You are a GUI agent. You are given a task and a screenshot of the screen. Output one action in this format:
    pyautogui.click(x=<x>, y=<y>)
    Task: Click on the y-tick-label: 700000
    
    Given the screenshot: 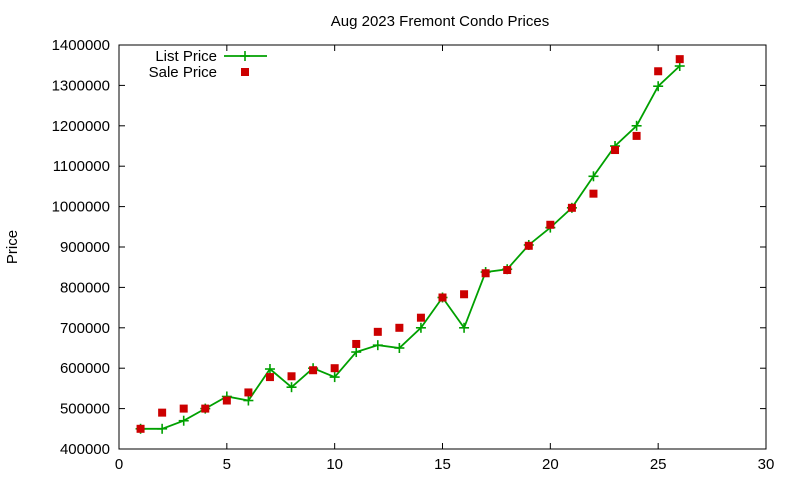 What is the action you would take?
    pyautogui.click(x=85, y=328)
    